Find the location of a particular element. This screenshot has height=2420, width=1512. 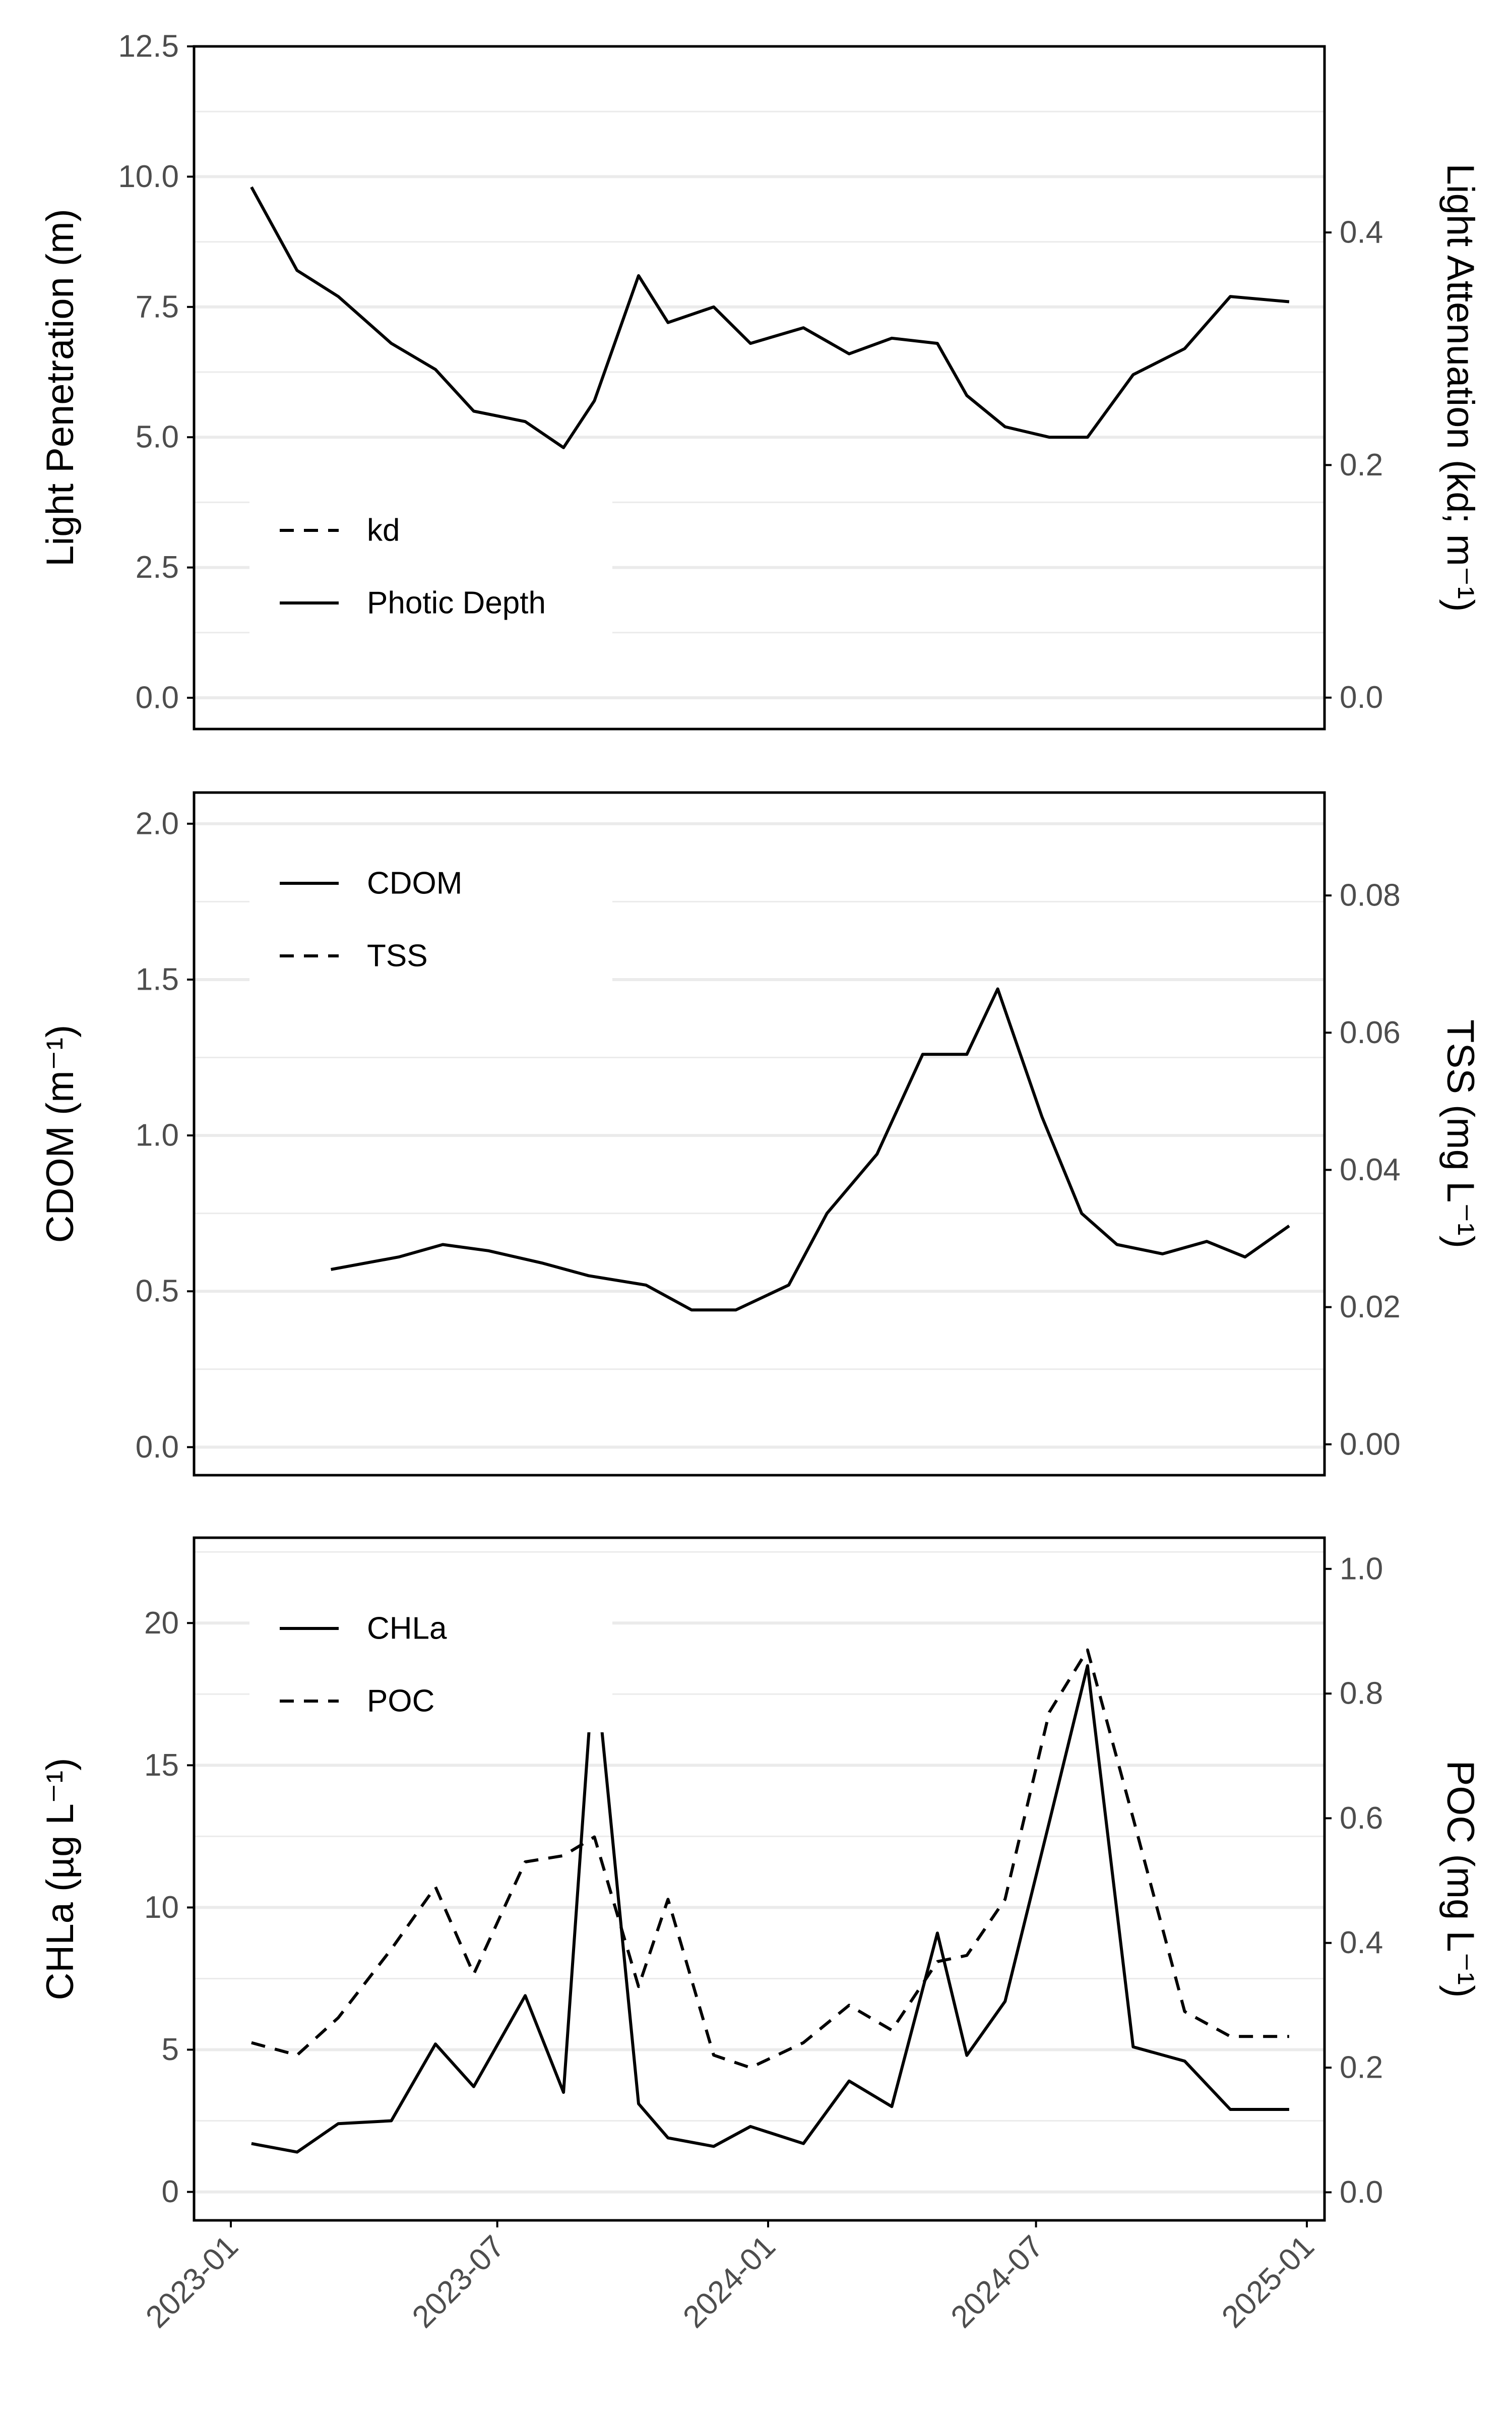

y-right-axis-title: TSS (mg L⁻¹) is located at coordinates (1460, 1133).